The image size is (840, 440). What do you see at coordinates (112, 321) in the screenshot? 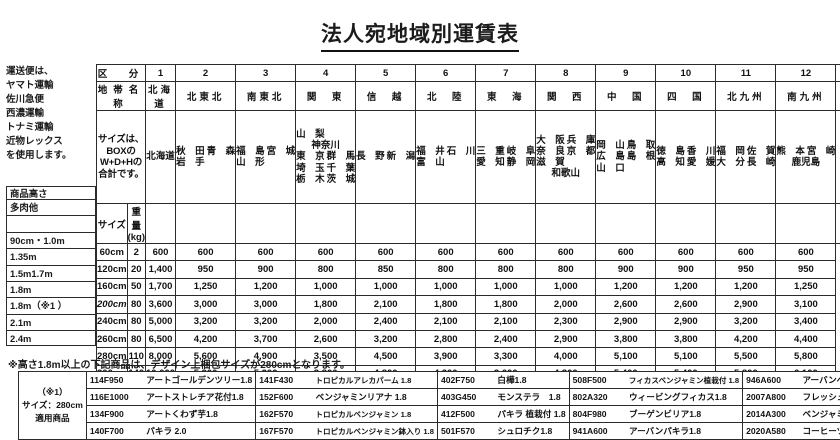
I see `size-value: 240cm` at bounding box center [112, 321].